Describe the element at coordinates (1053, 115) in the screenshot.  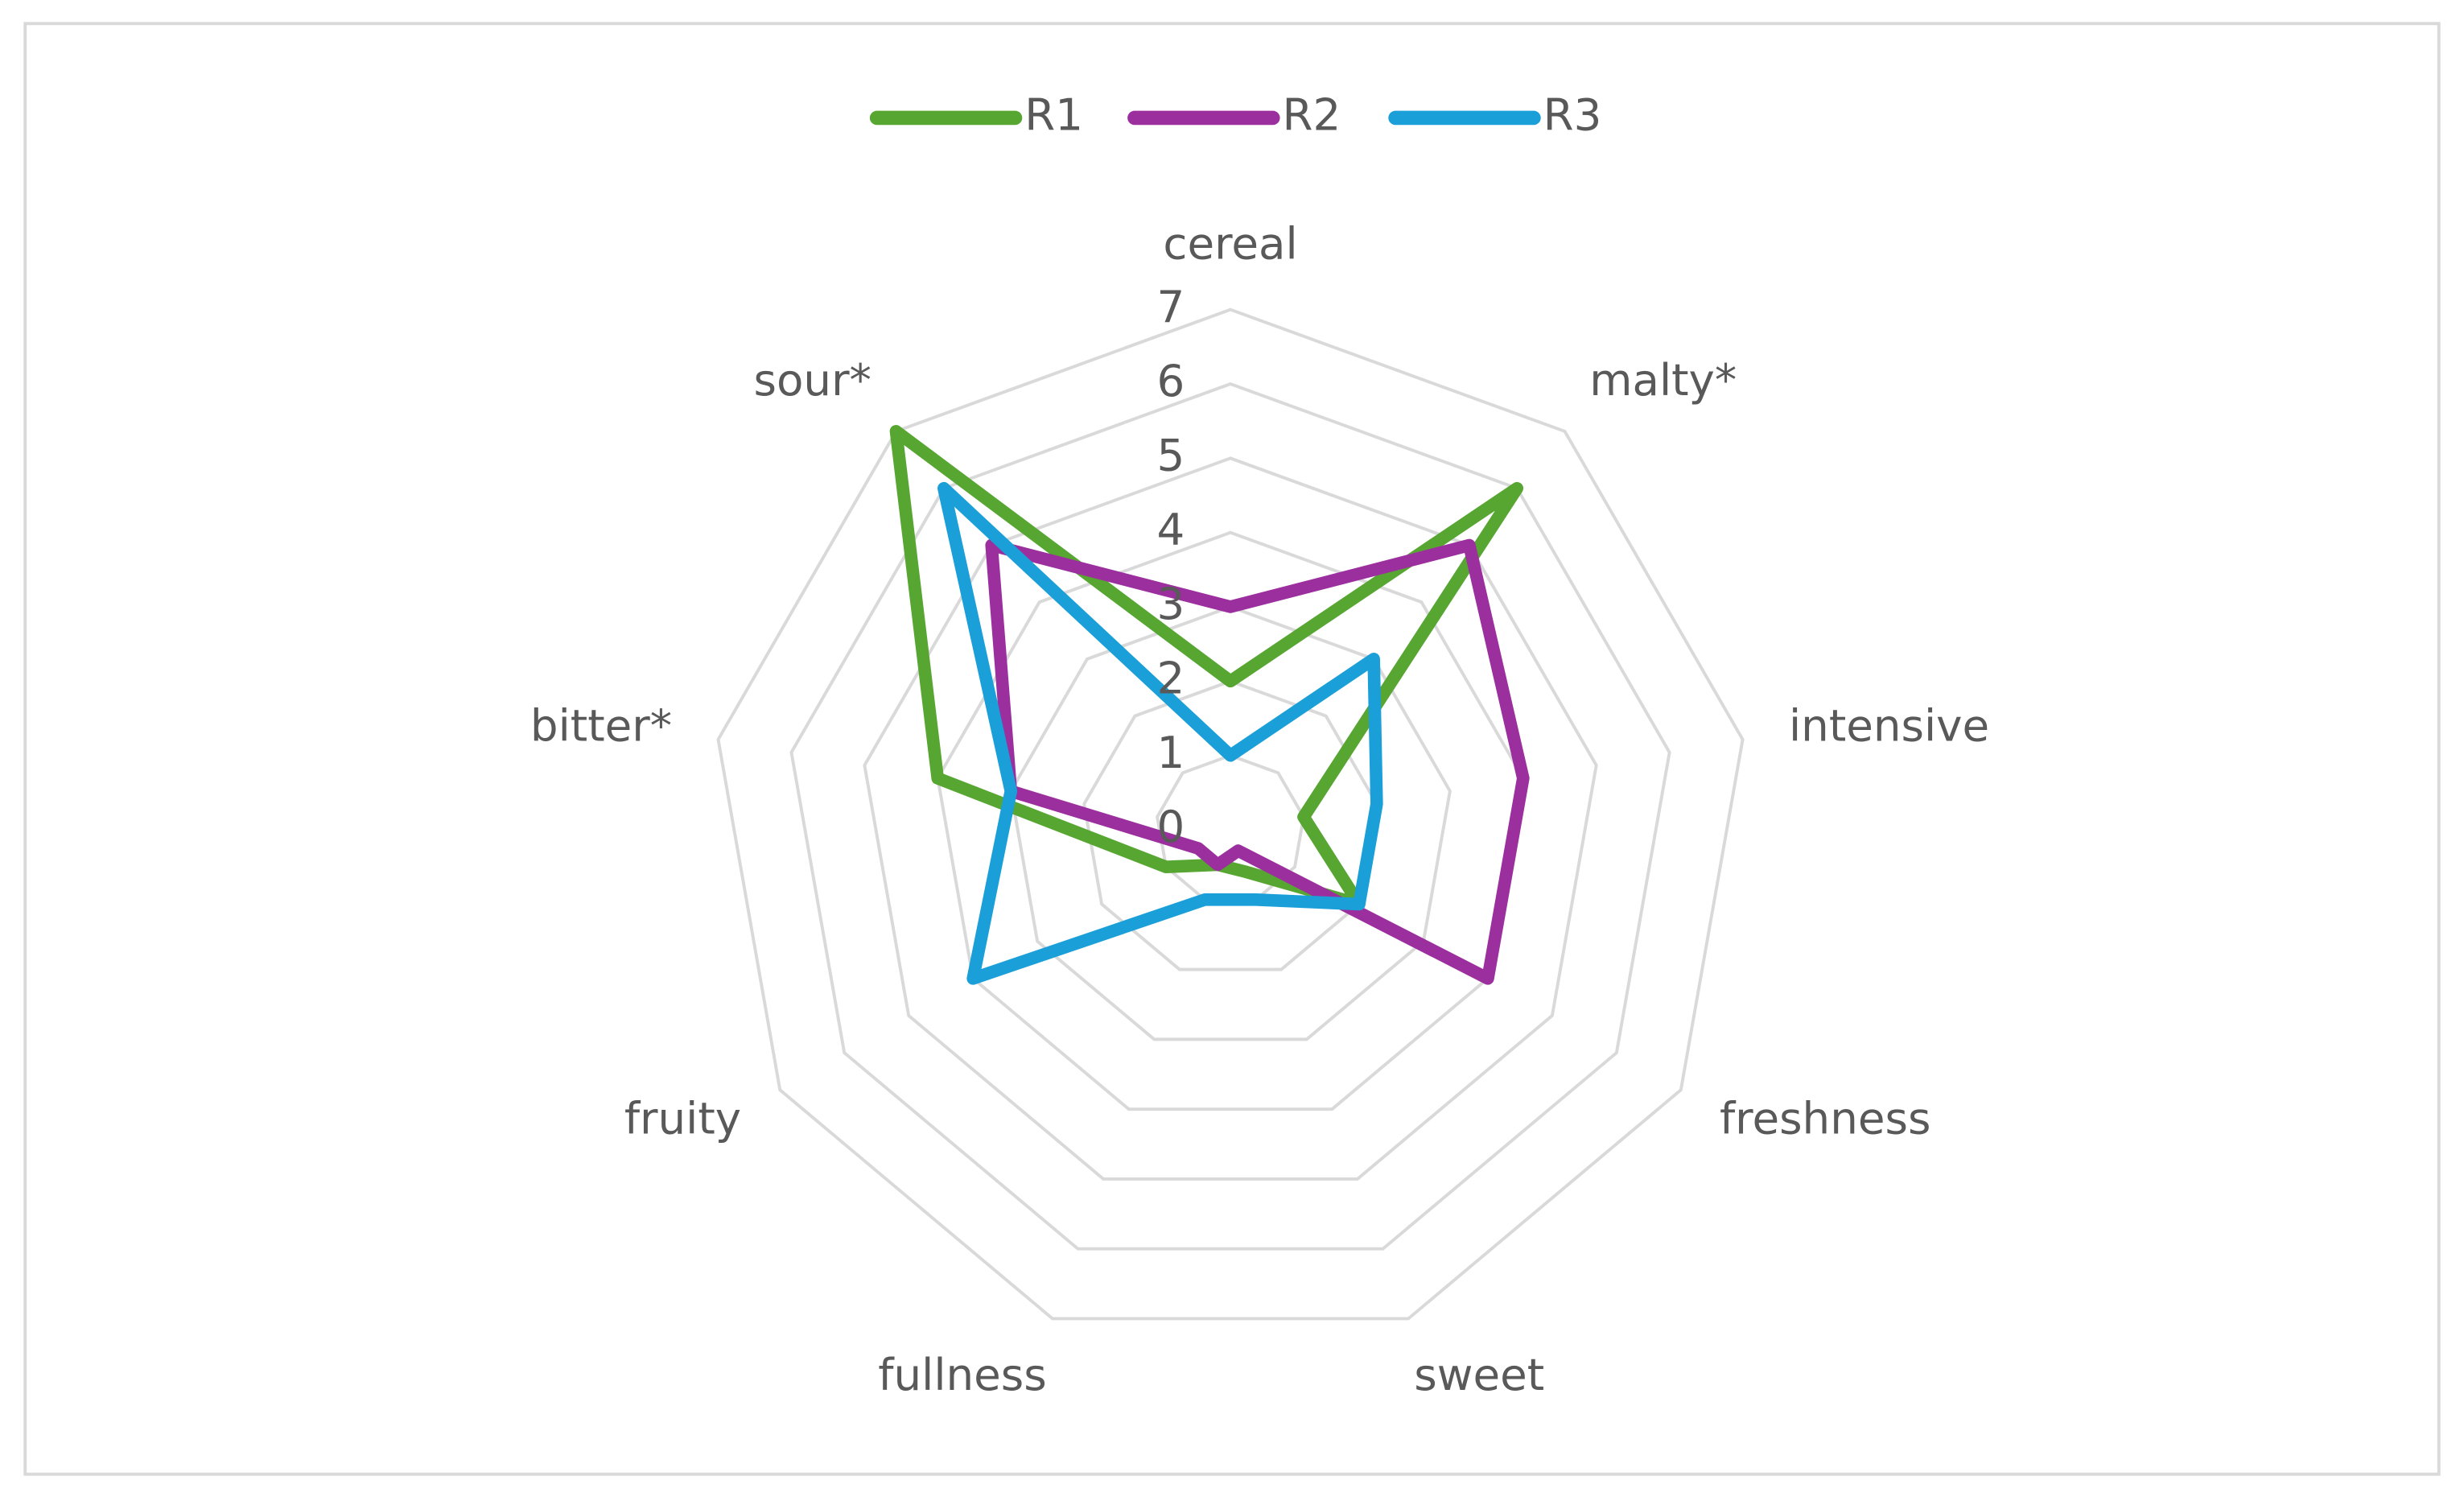
I see `legend-label: R1` at that location.